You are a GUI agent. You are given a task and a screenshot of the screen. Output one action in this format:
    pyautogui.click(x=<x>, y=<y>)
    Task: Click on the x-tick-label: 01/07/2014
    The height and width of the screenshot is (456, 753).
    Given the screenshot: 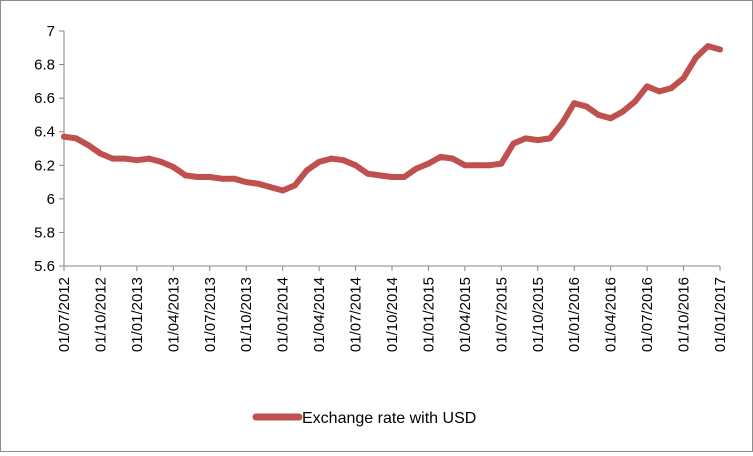 What is the action you would take?
    pyautogui.click(x=356, y=314)
    